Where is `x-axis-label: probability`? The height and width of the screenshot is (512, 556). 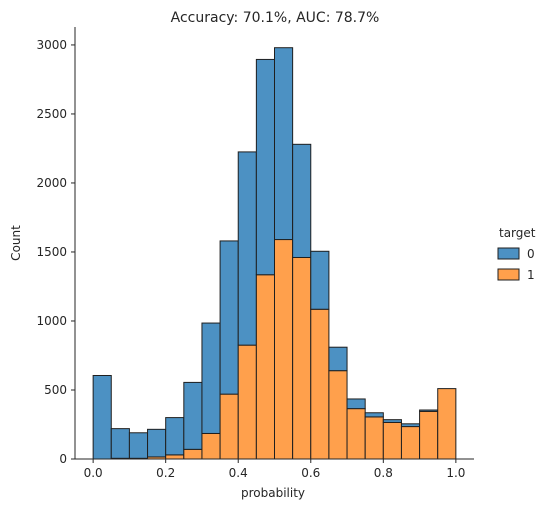 x-axis-label: probability is located at coordinates (273, 493).